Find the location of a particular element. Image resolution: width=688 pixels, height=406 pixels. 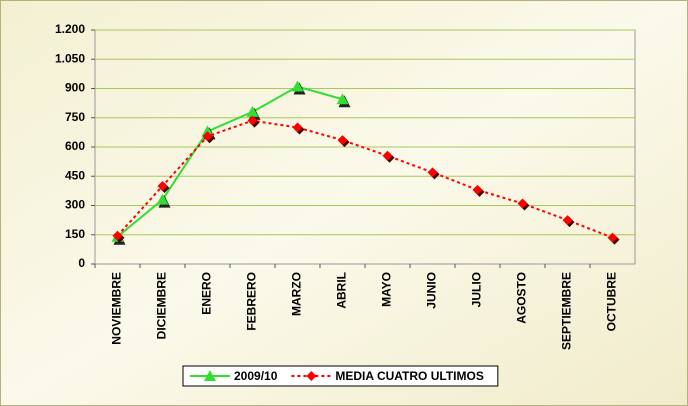

x-tick-label: SEPTIEMBRE is located at coordinates (567, 311).